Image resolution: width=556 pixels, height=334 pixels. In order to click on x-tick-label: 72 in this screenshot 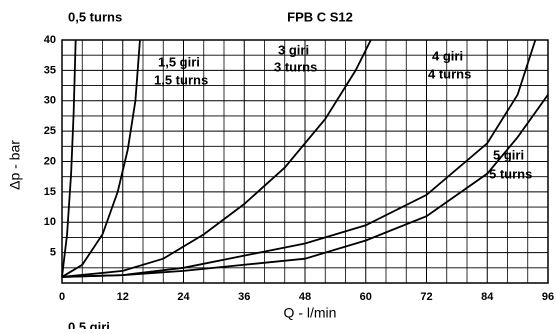, I will do `click(426, 297)`.